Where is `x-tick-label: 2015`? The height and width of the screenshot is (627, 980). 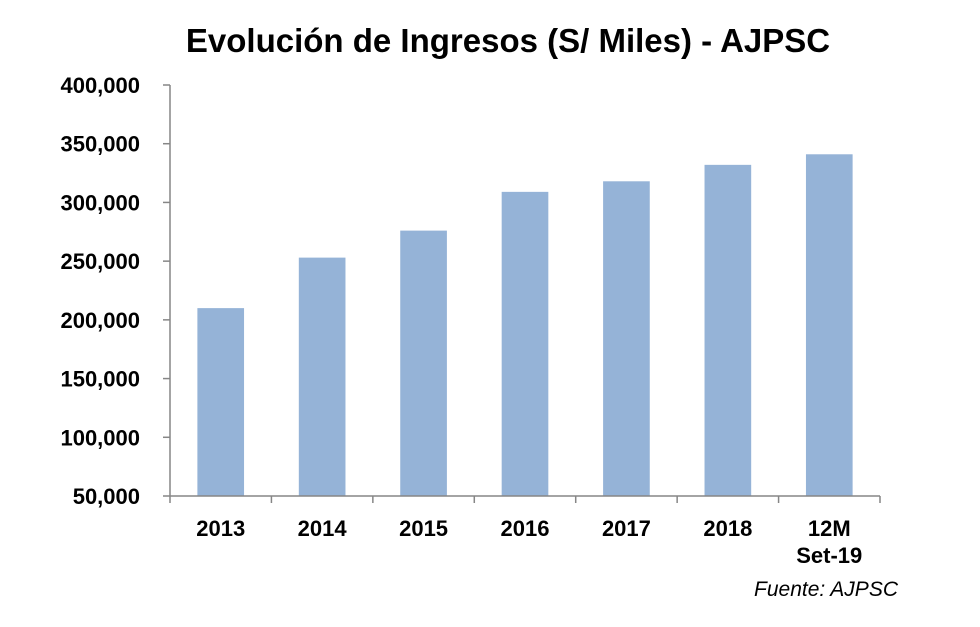 x-tick-label: 2015 is located at coordinates (423, 528).